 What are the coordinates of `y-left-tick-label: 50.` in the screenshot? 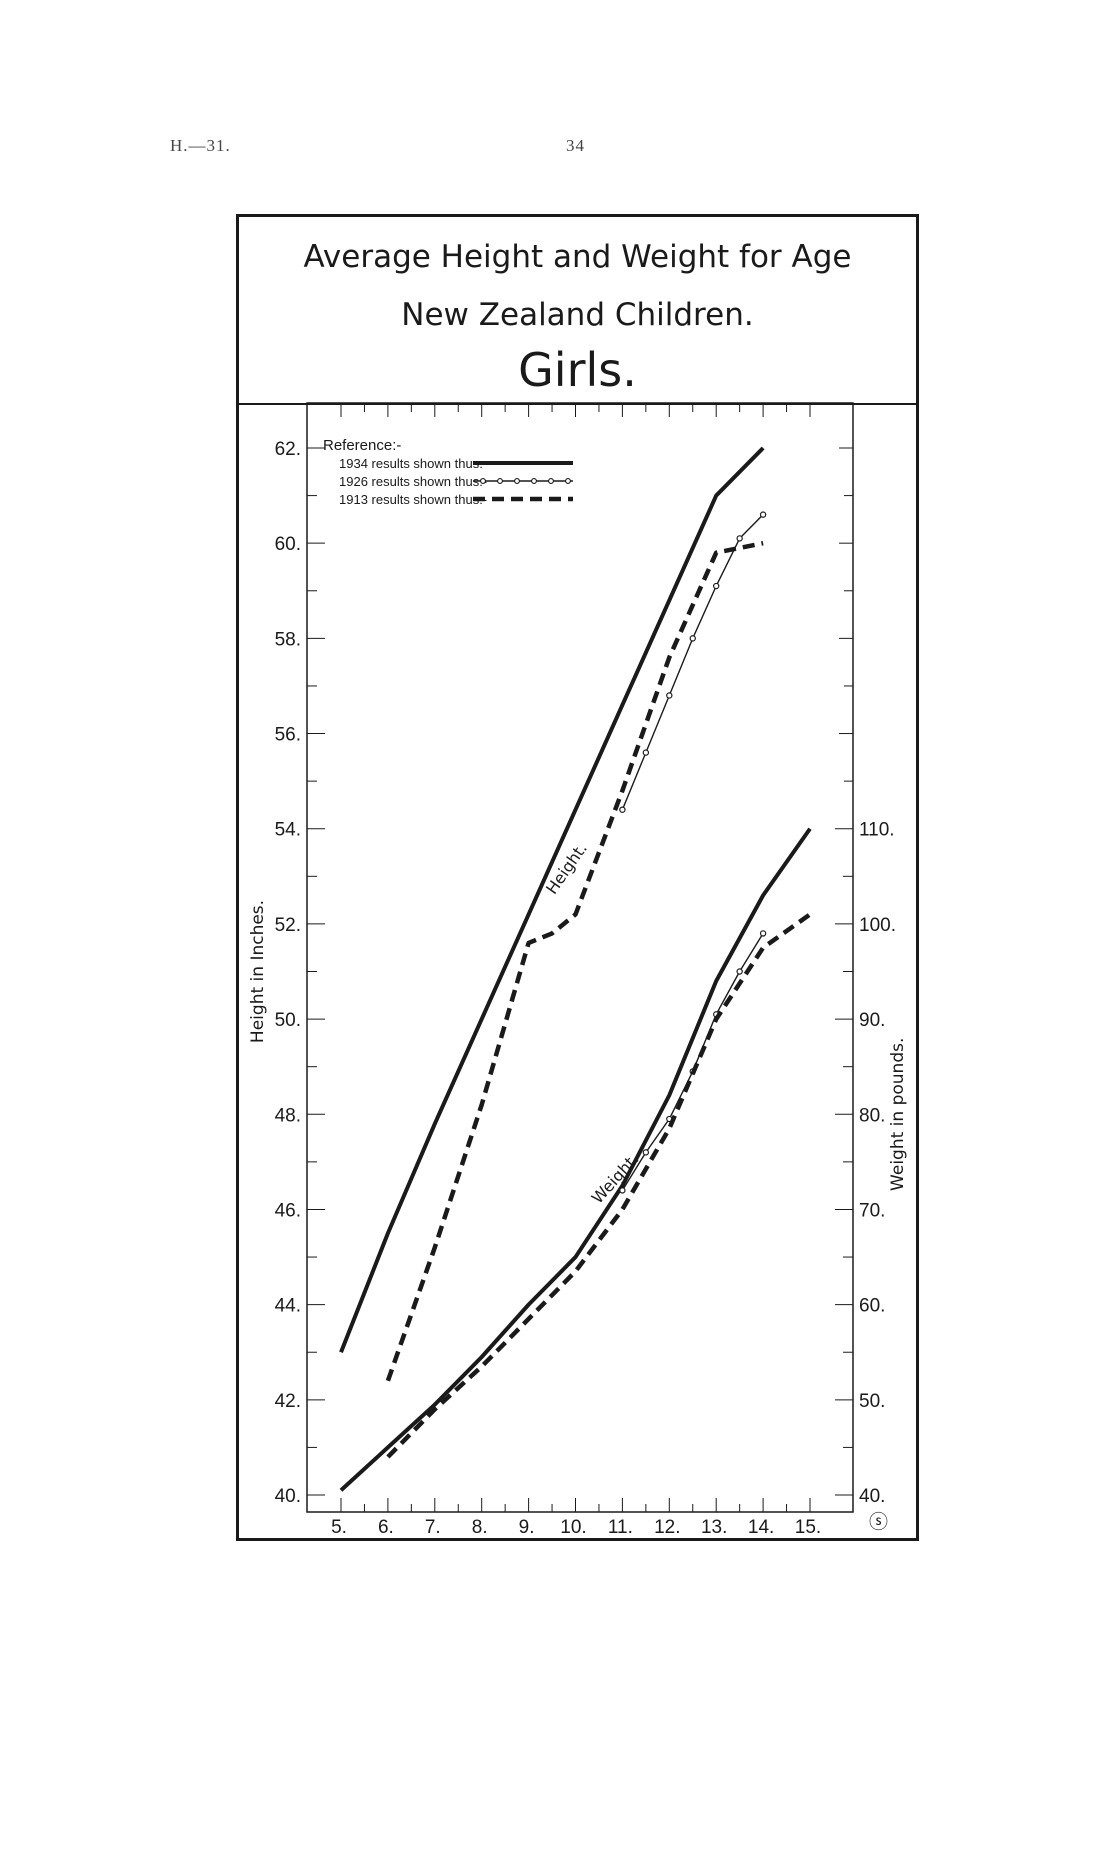 It's located at (288, 1020).